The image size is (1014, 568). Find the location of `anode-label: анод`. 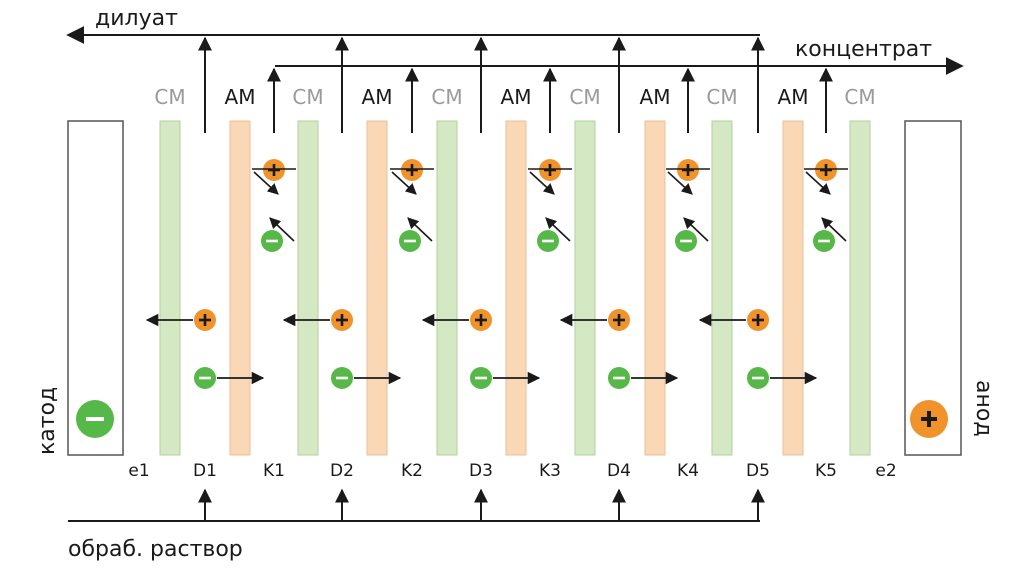

anode-label: анод is located at coordinates (983, 408).